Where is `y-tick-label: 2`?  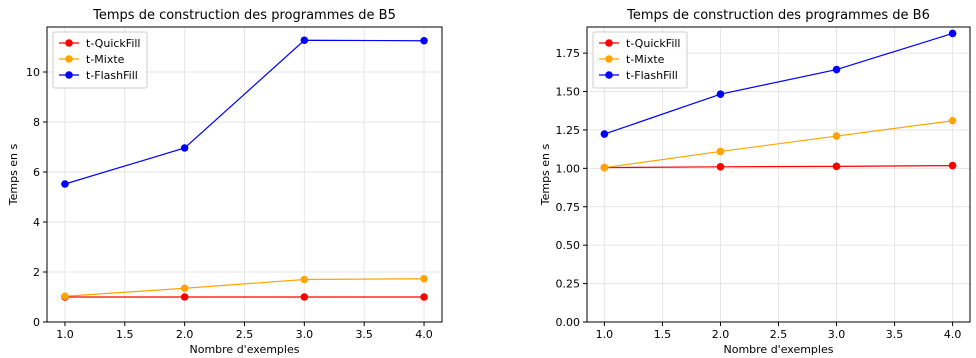
y-tick-label: 2 is located at coordinates (36, 272).